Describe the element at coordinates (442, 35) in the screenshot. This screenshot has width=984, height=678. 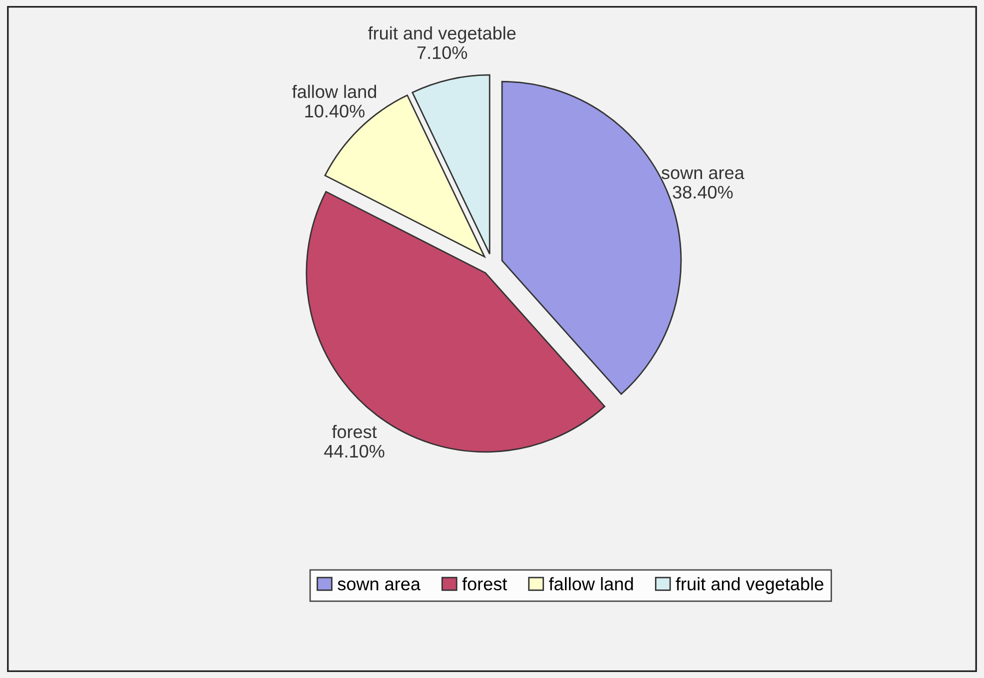
I see `slice-label: fruit and vegetable` at that location.